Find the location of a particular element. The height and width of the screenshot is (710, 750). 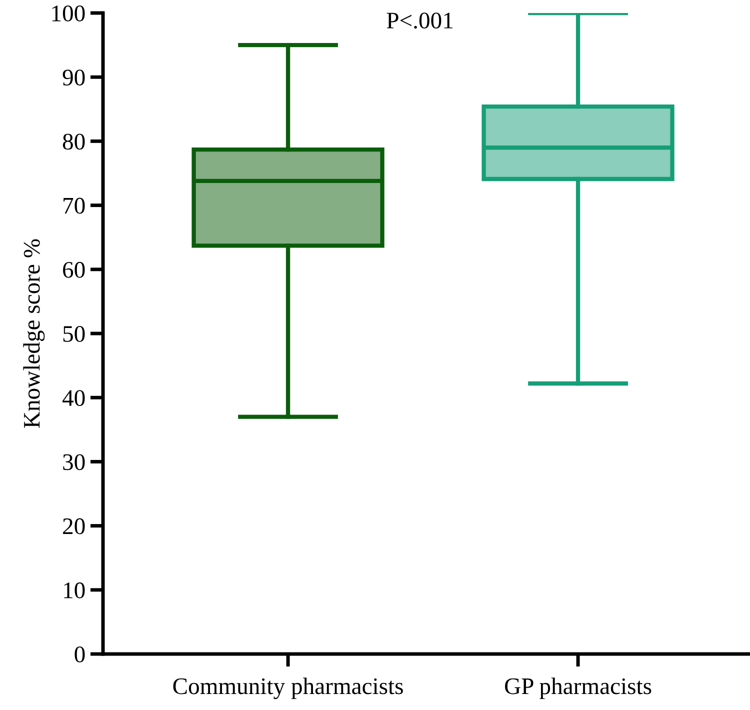

x-tick-label: GP pharmacists is located at coordinates (578, 689).